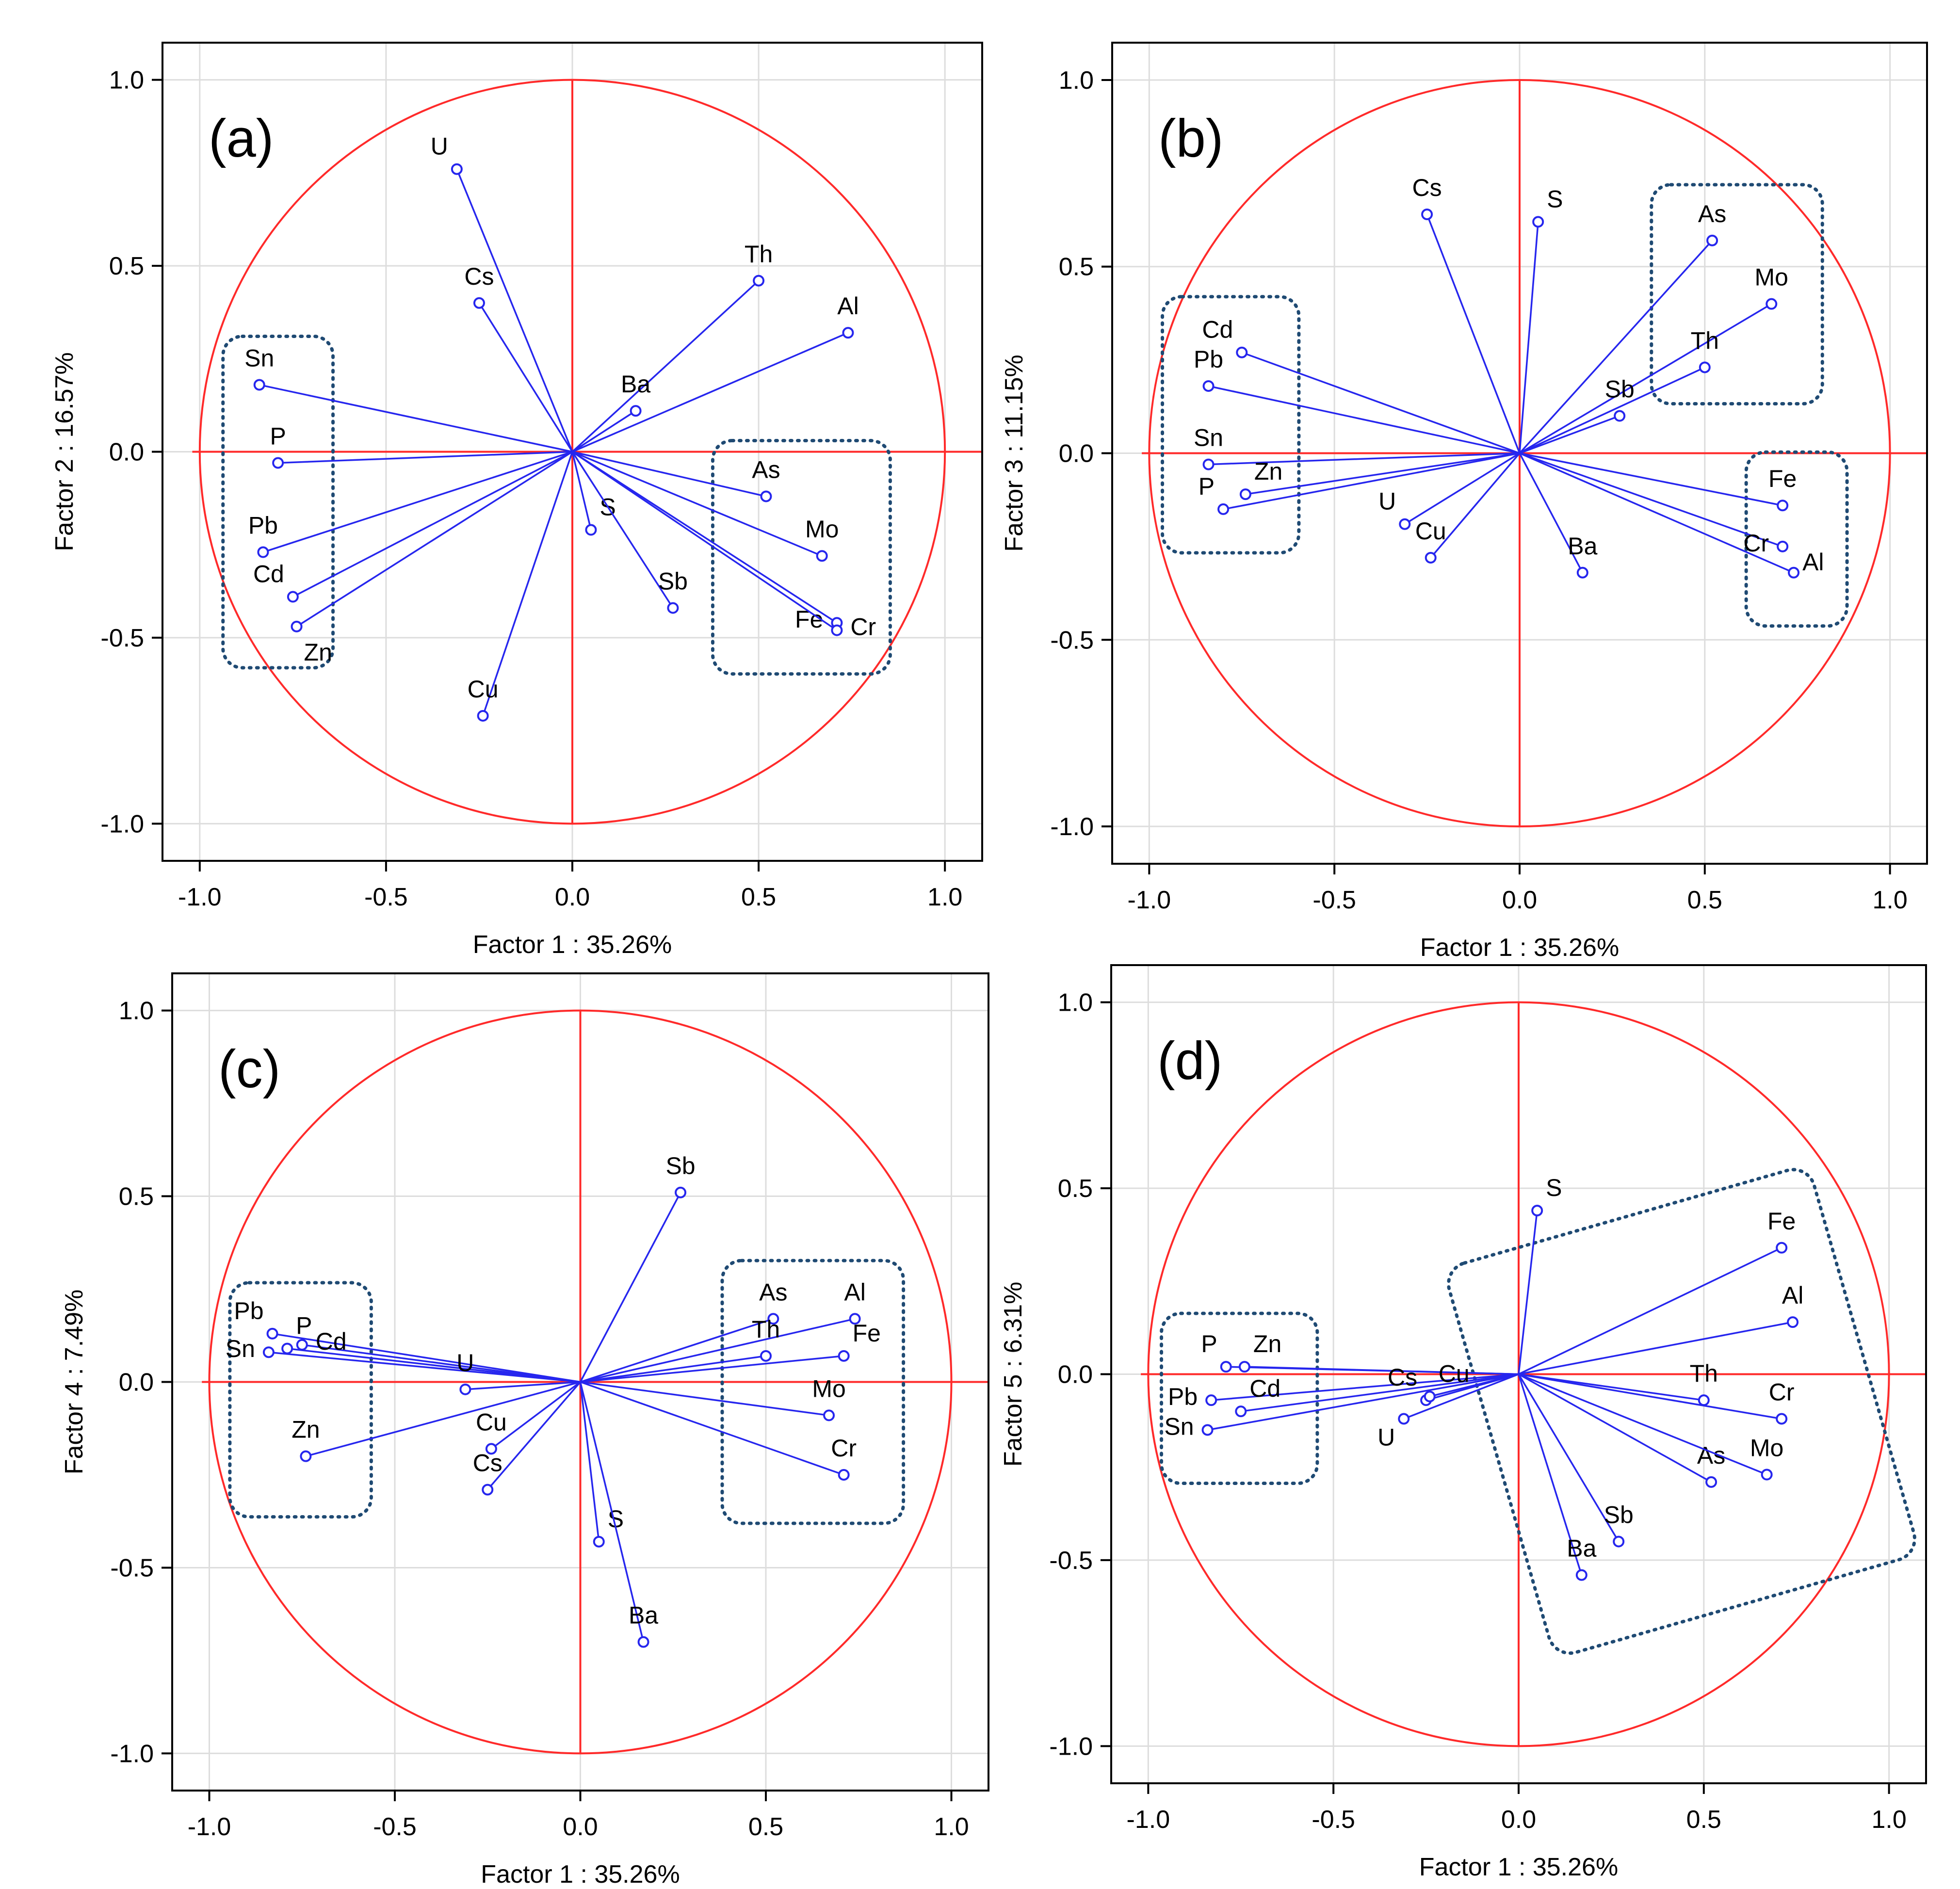  What do you see at coordinates (1615, 1428) in the screenshot?
I see `loading-vector-as` at bounding box center [1615, 1428].